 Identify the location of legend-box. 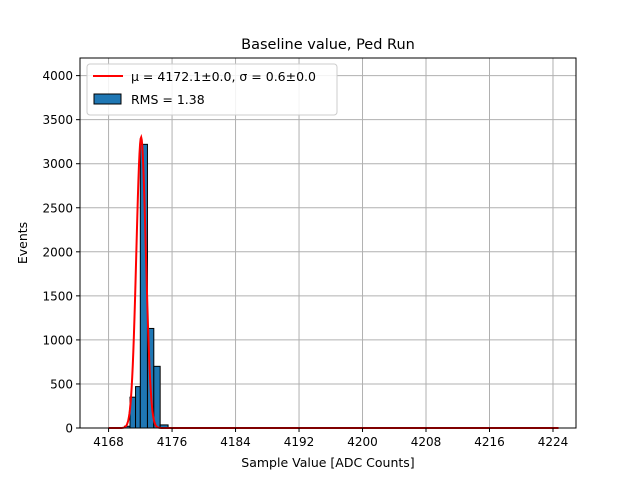
(212, 89).